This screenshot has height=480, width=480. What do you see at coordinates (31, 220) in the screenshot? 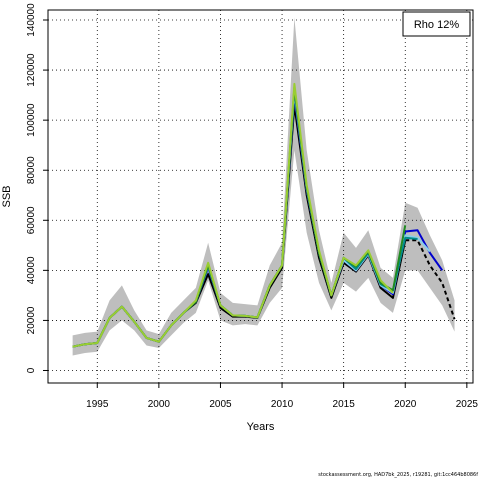
I see `y-tick-label: 60000` at bounding box center [31, 220].